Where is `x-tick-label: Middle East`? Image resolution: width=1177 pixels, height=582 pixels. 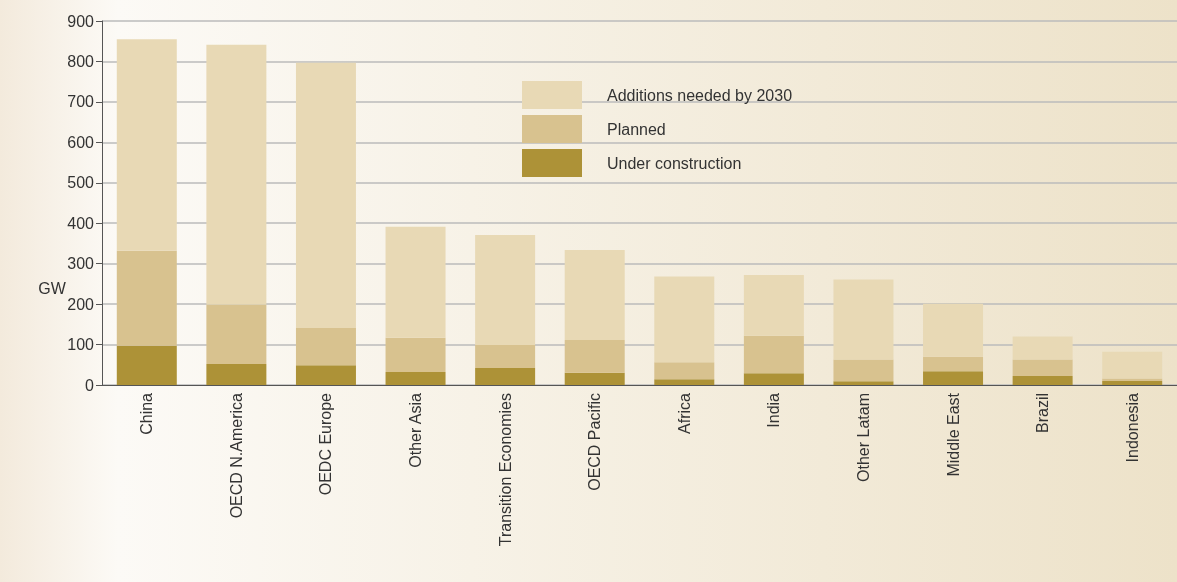 x-tick-label: Middle East is located at coordinates (953, 434).